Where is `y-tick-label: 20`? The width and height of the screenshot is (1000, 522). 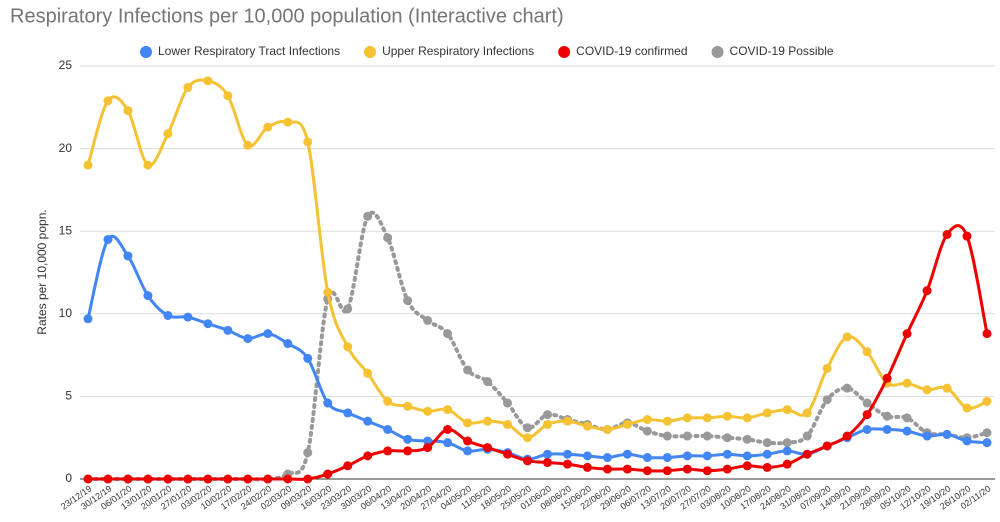
y-tick-label: 20 is located at coordinates (66, 148).